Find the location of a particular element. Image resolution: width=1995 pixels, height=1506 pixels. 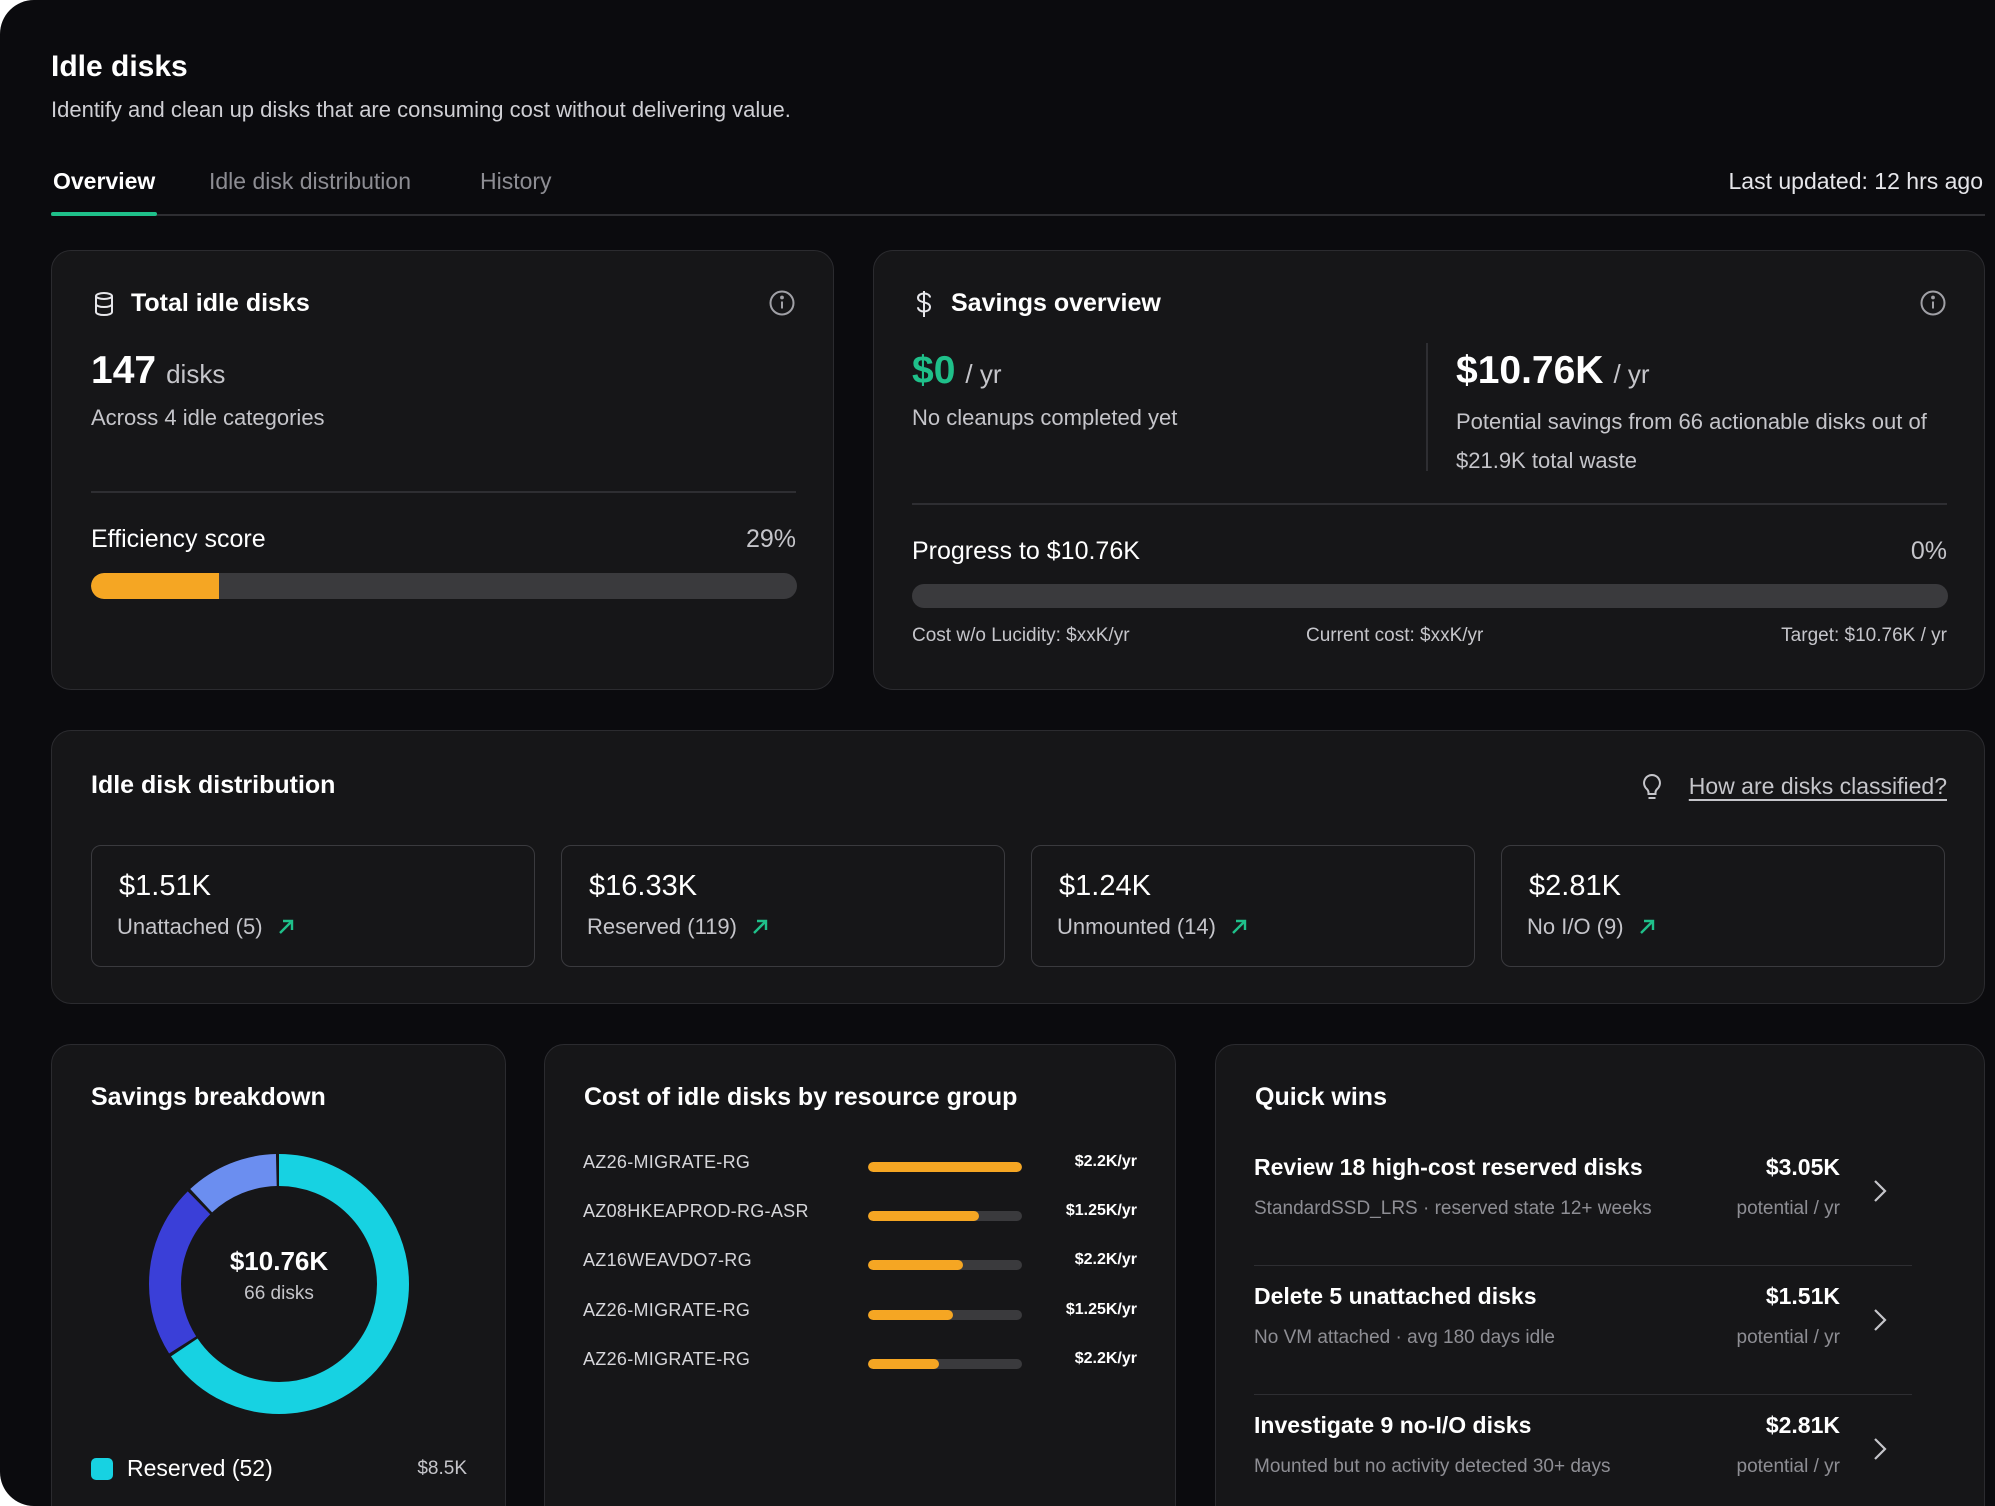

dist-value: $2.81K is located at coordinates (1575, 886).